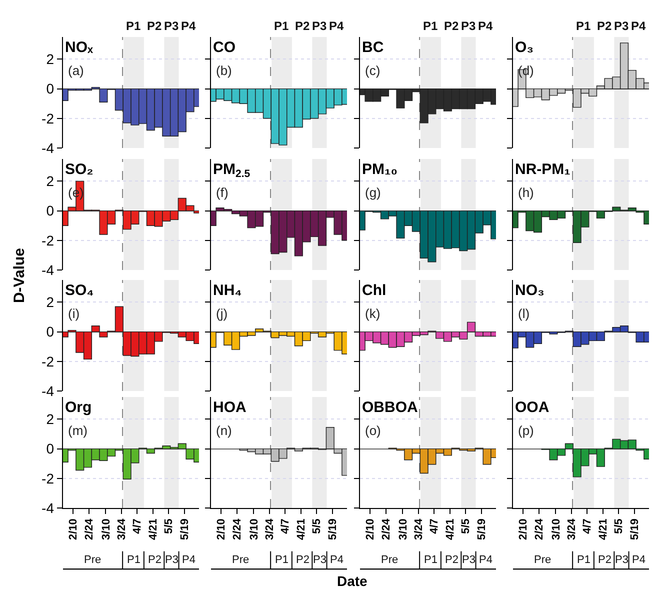  What do you see at coordinates (79, 169) in the screenshot?
I see `chart-title: SO₂` at bounding box center [79, 169].